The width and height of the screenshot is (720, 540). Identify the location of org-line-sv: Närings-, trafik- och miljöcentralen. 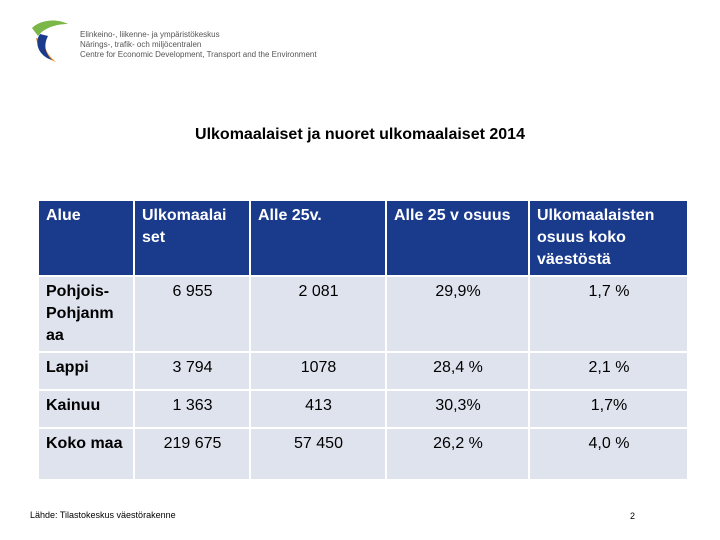
(141, 44).